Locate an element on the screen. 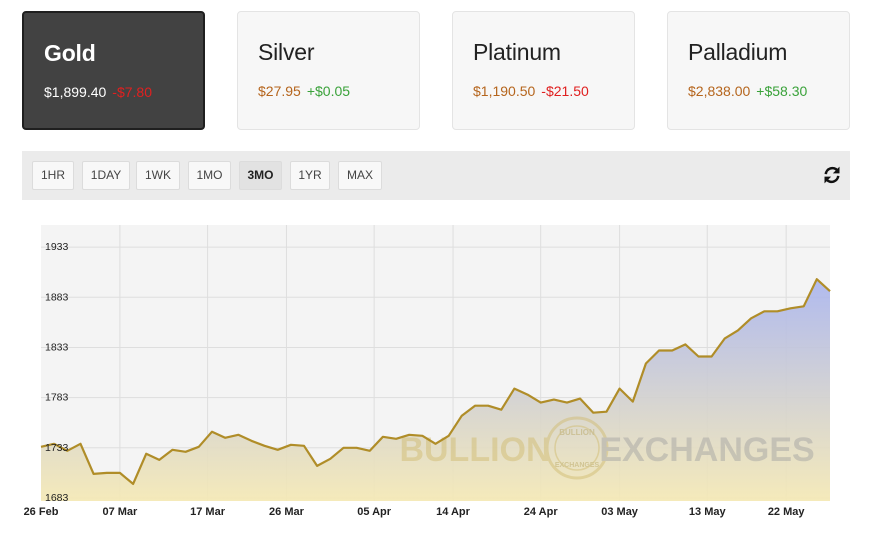 This screenshot has width=877, height=538. metal-values: $27.95 +$0.05 is located at coordinates (304, 91).